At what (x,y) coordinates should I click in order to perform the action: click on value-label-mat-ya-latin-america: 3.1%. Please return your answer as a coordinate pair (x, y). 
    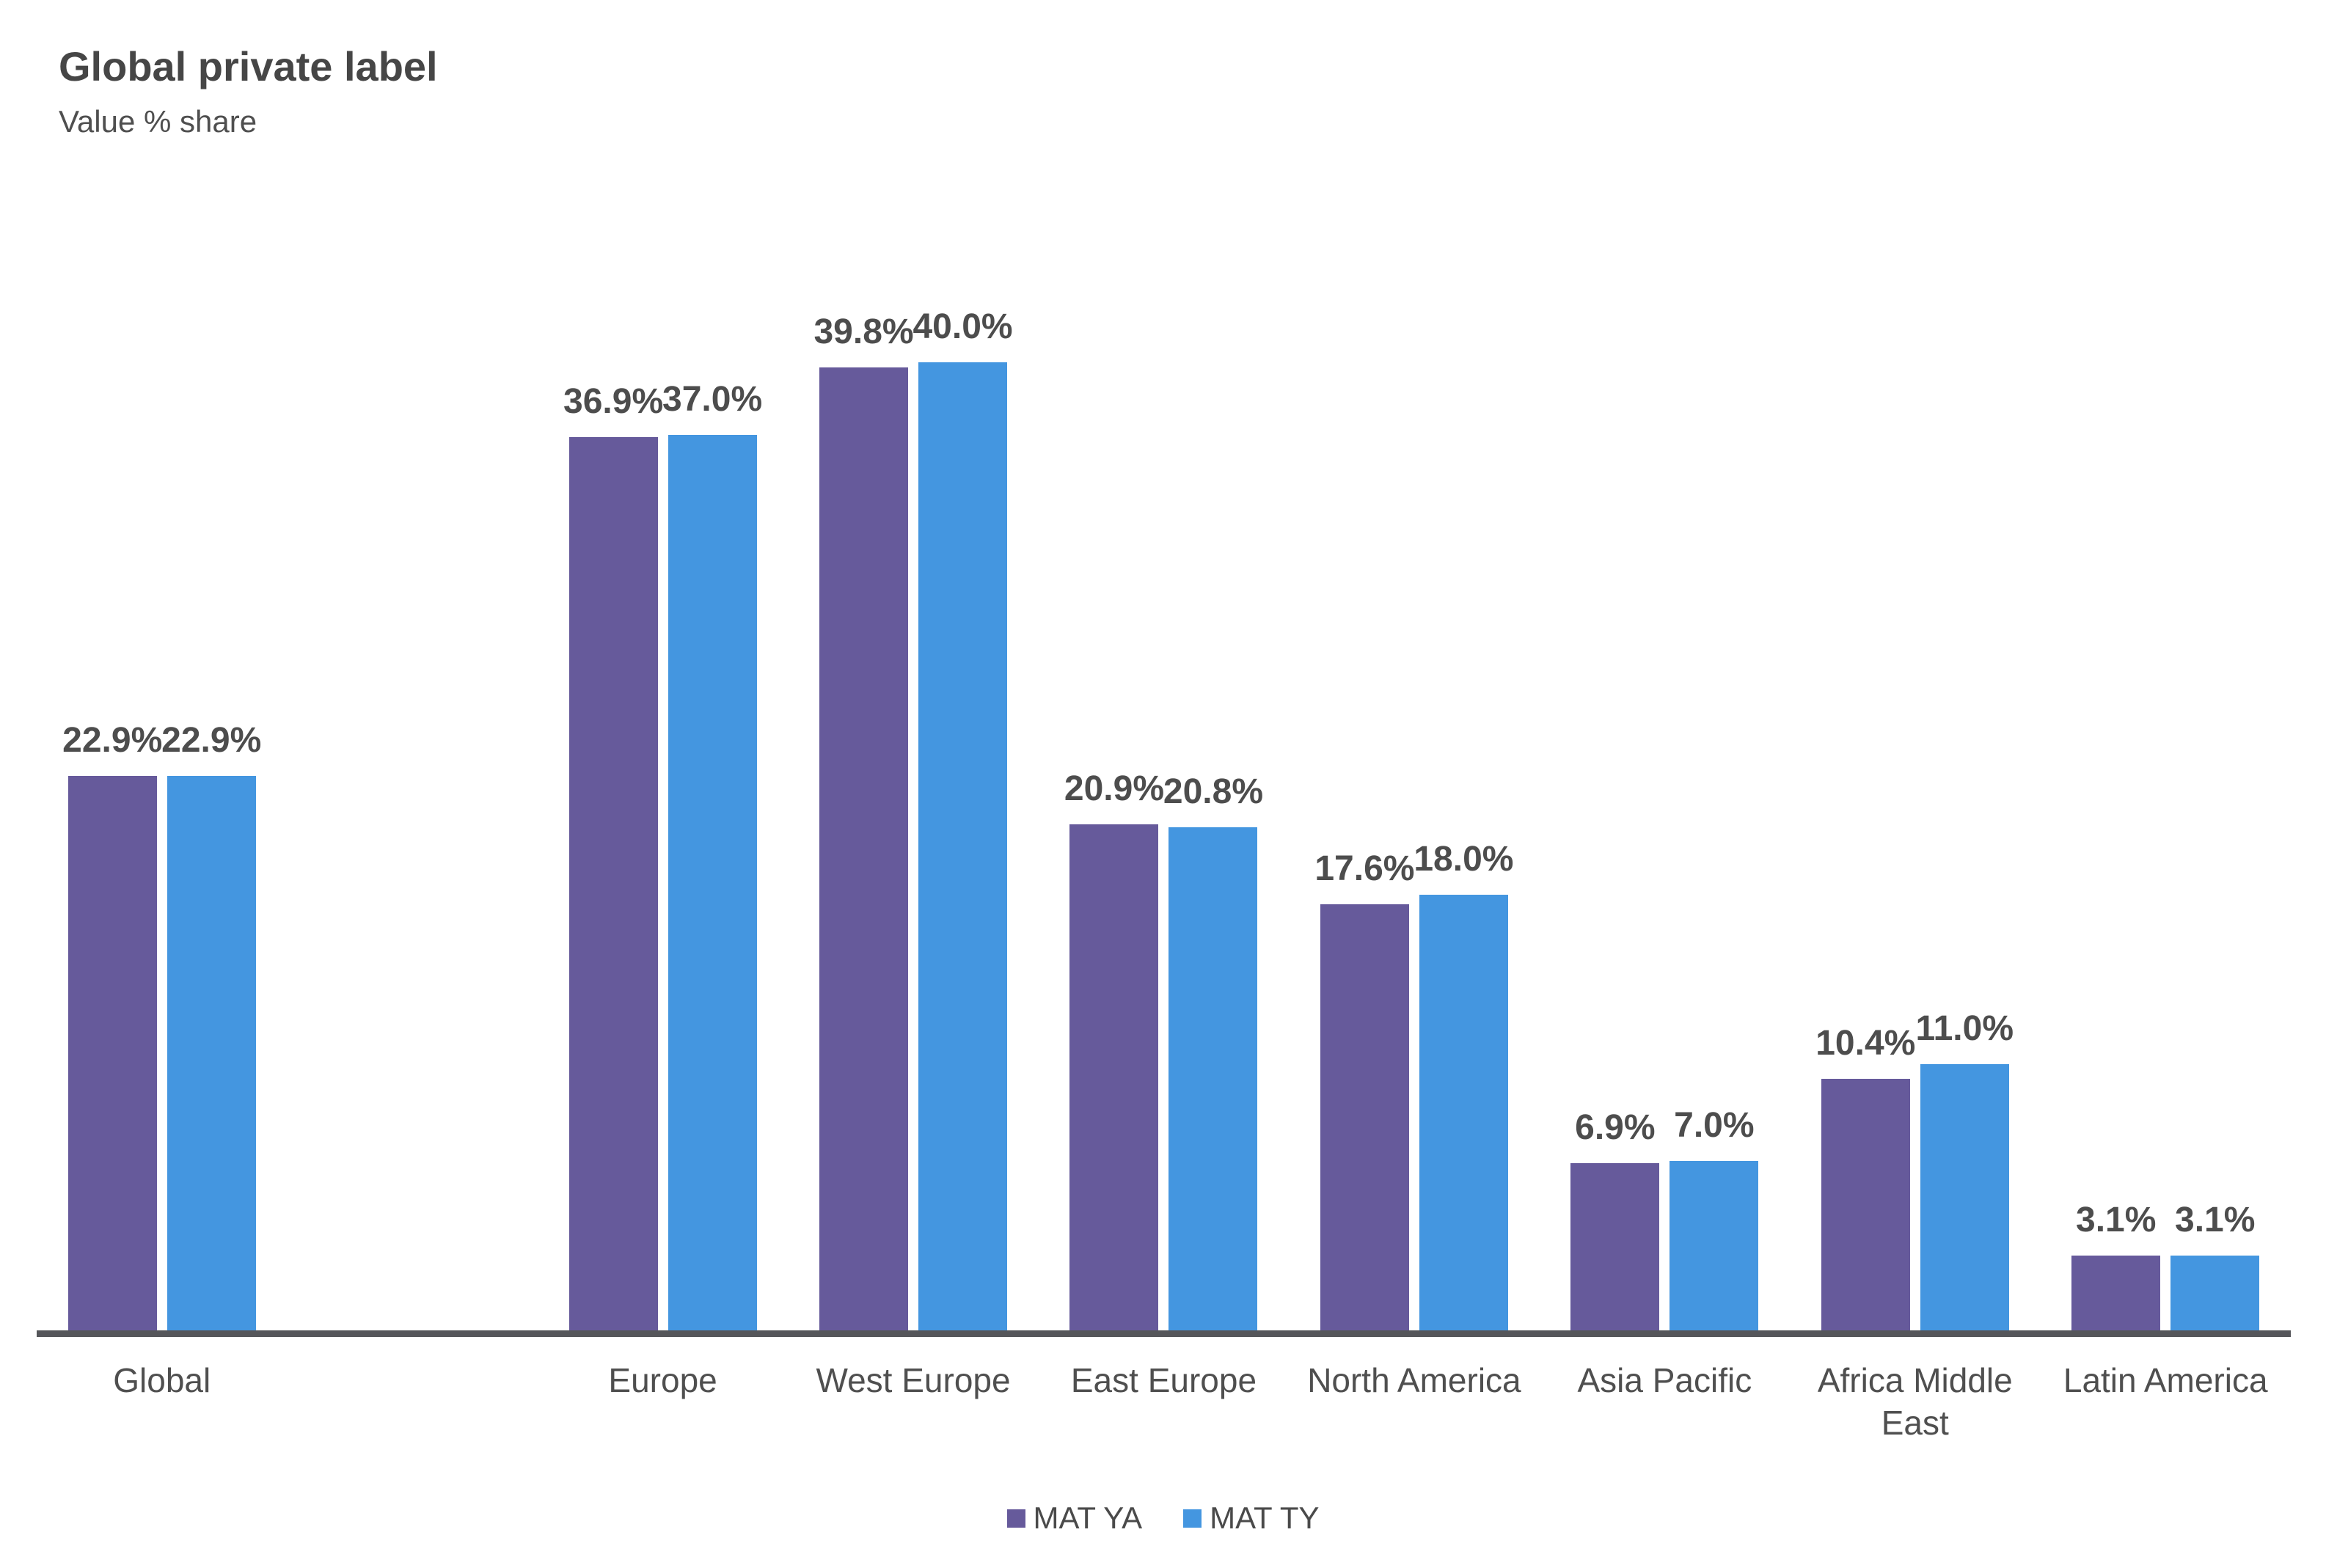
    Looking at the image, I should click on (2116, 1219).